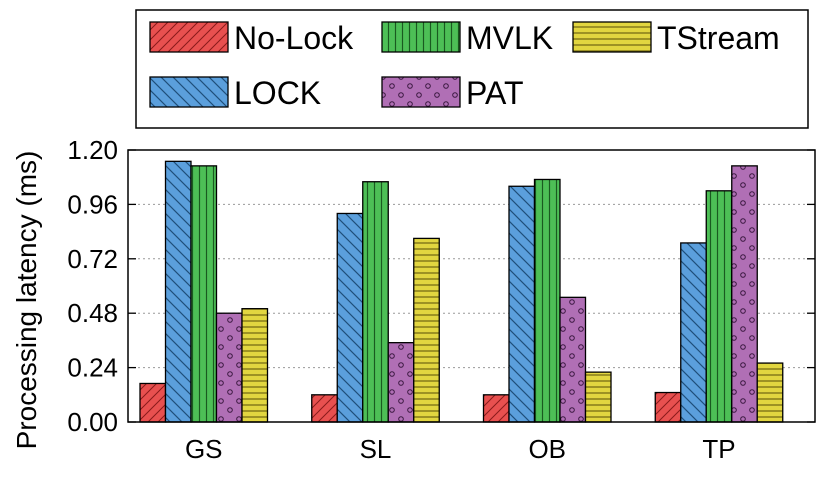 Image resolution: width=830 pixels, height=485 pixels. I want to click on y-tick-label: 0.96, so click(92, 204).